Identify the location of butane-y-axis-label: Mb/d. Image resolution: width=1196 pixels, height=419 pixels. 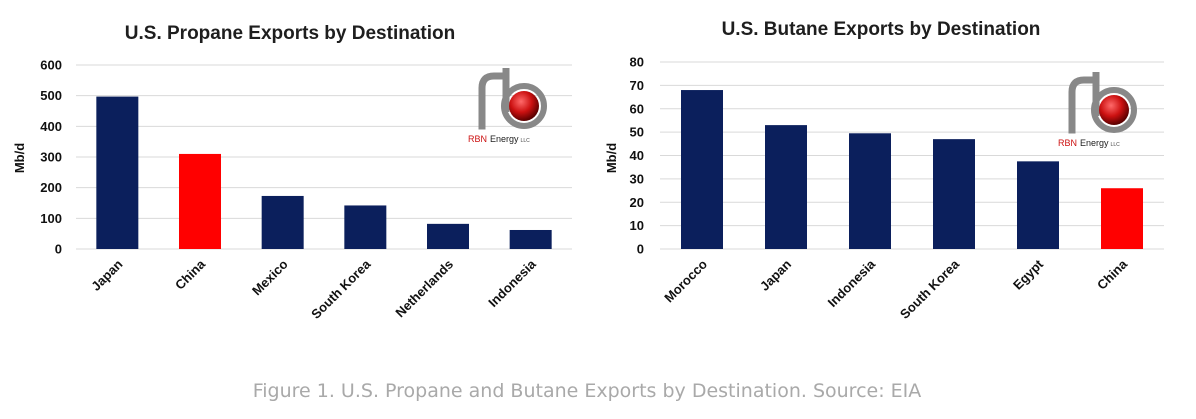
(611, 158).